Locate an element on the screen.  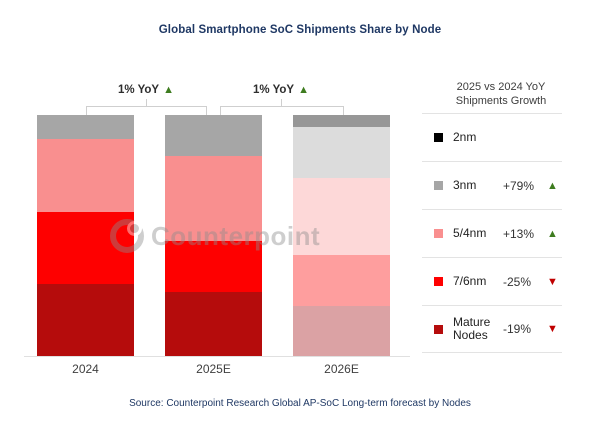
legend-label: 5/4nm is located at coordinates (470, 233).